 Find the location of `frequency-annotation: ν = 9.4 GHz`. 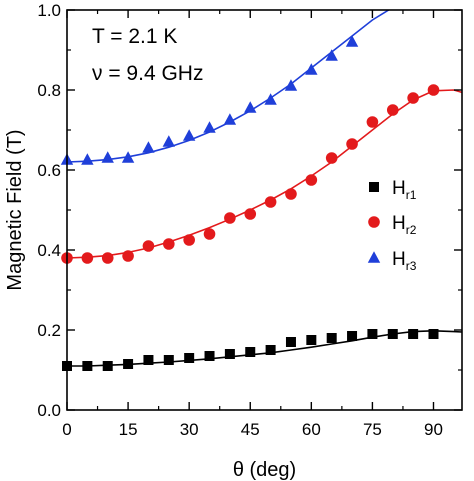

frequency-annotation: ν = 9.4 GHz is located at coordinates (147, 73).